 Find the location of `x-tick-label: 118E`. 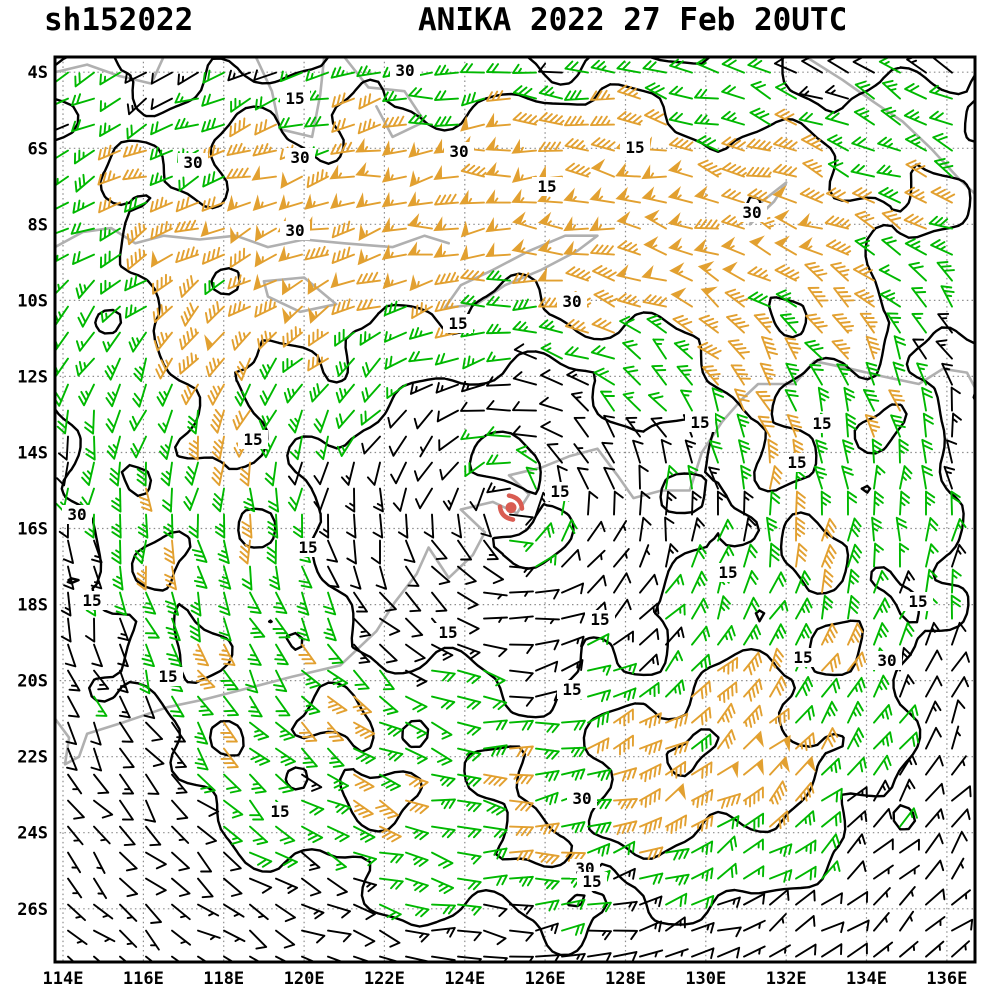

x-tick-label: 118E is located at coordinates (223, 979).